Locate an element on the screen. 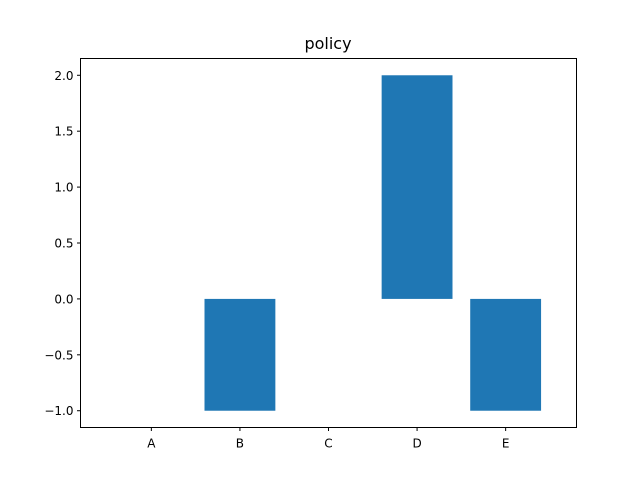 The width and height of the screenshot is (640, 484). y-axis: −1.0 −0.5 0.0 0.5 1.0 1.5 2.0 is located at coordinates (62, 243).